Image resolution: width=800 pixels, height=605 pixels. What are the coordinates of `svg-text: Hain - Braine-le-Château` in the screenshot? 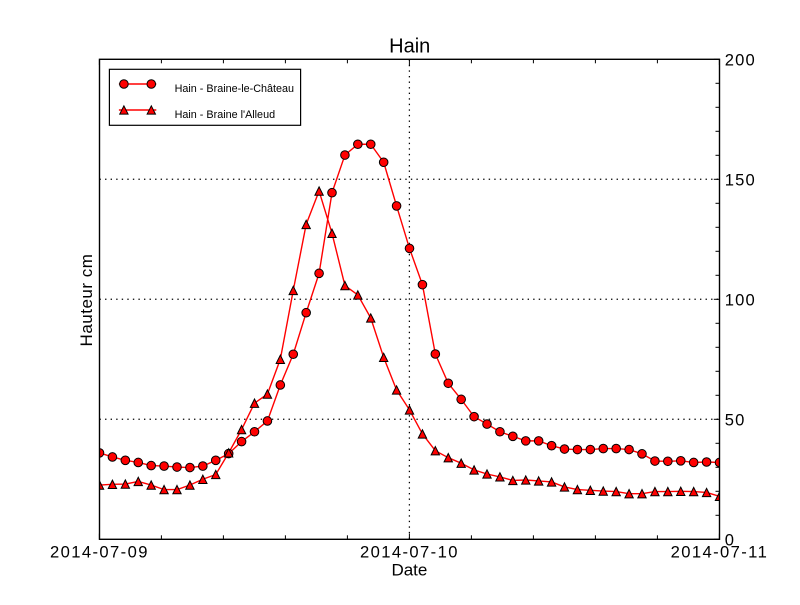 It's located at (234, 89).